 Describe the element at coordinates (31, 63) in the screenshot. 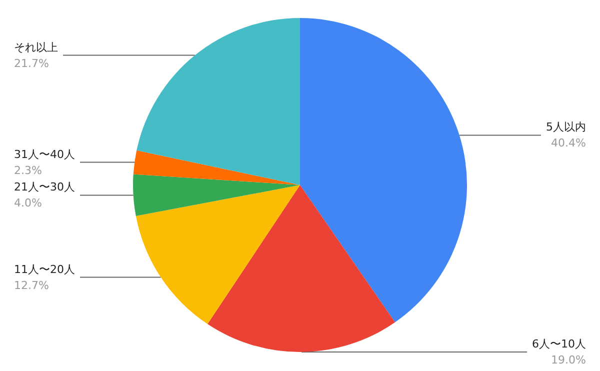

I see `data-label: 21.7%` at that location.